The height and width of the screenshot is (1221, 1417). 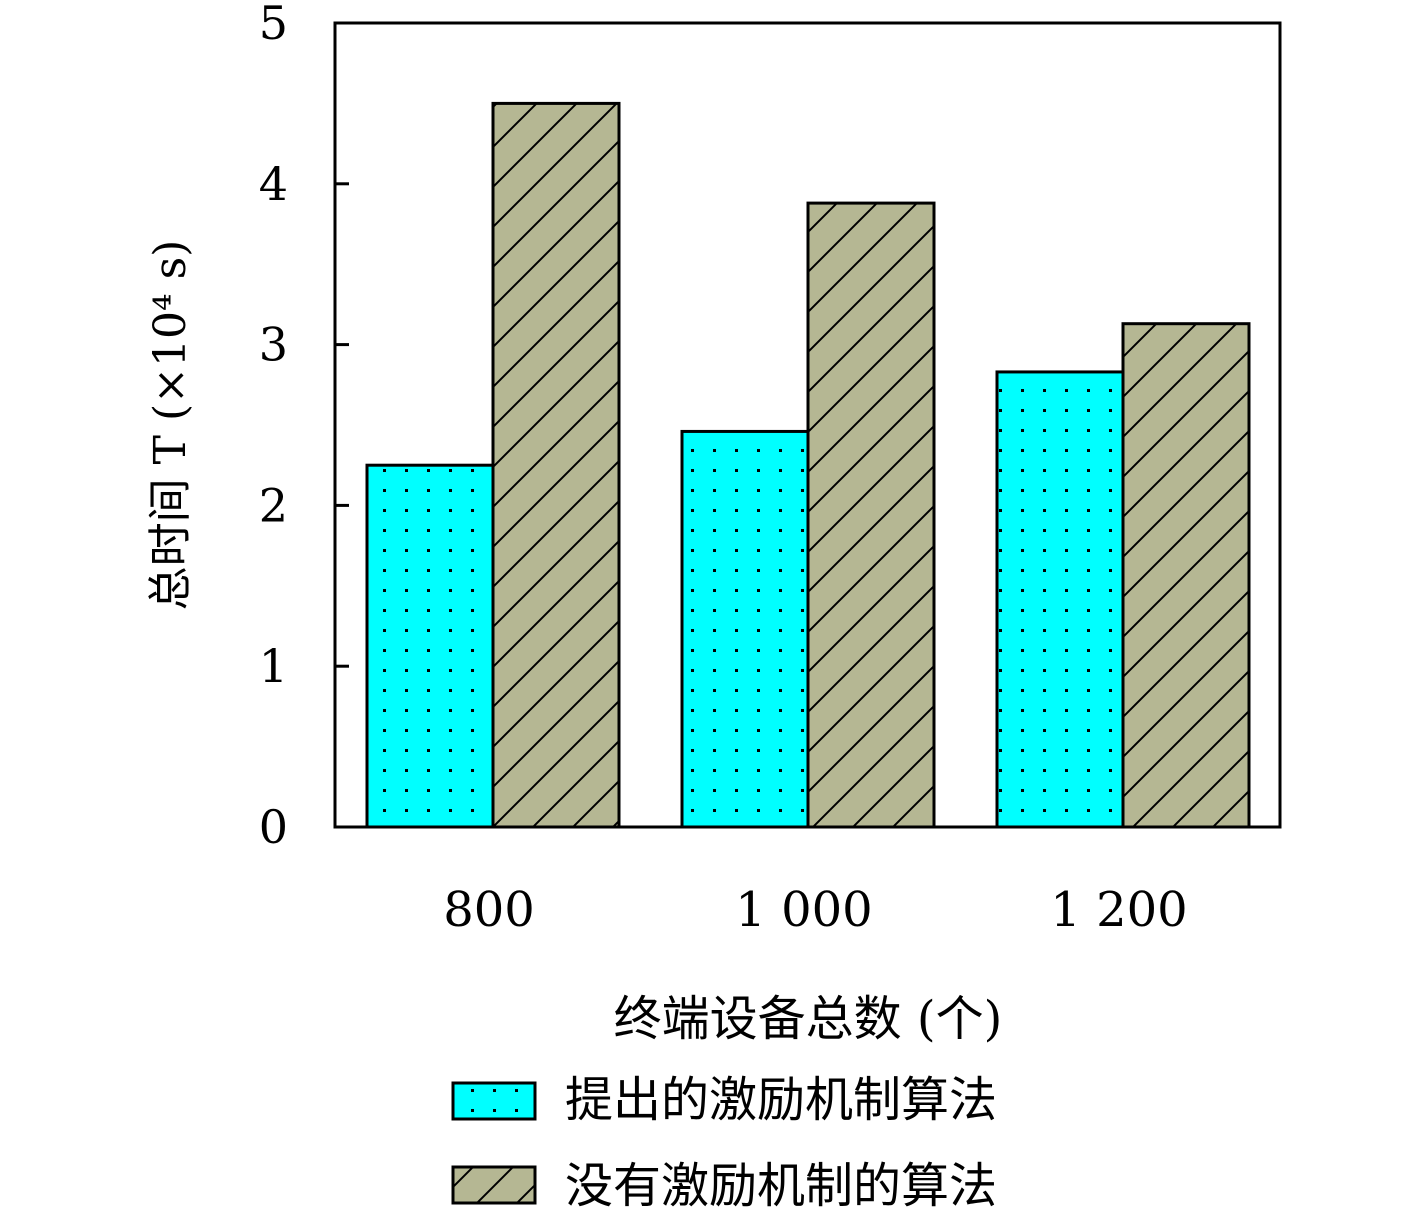 What do you see at coordinates (273, 666) in the screenshot?
I see `y-tick-label: 1` at bounding box center [273, 666].